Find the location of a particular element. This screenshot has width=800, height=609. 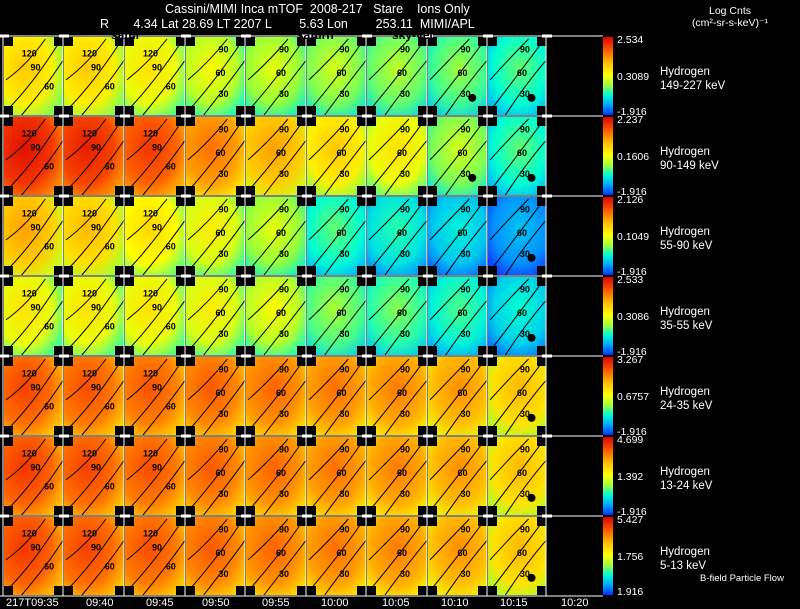

colorbar-cmax-label: 4.699 is located at coordinates (630, 440).